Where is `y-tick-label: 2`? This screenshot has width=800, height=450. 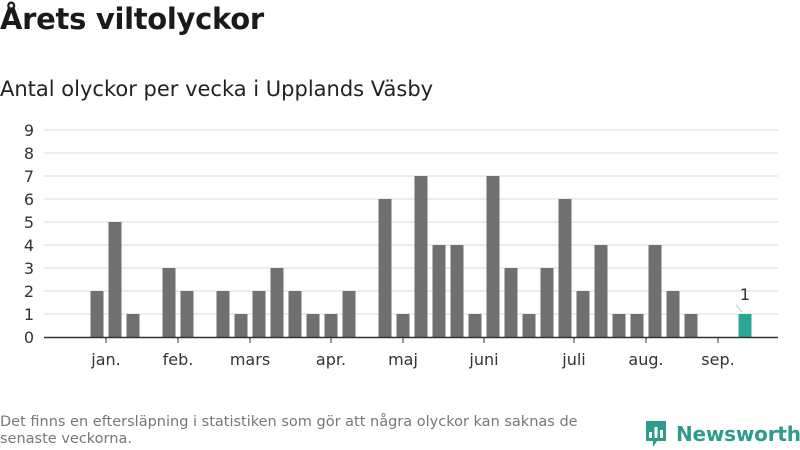 y-tick-label: 2 is located at coordinates (29, 291).